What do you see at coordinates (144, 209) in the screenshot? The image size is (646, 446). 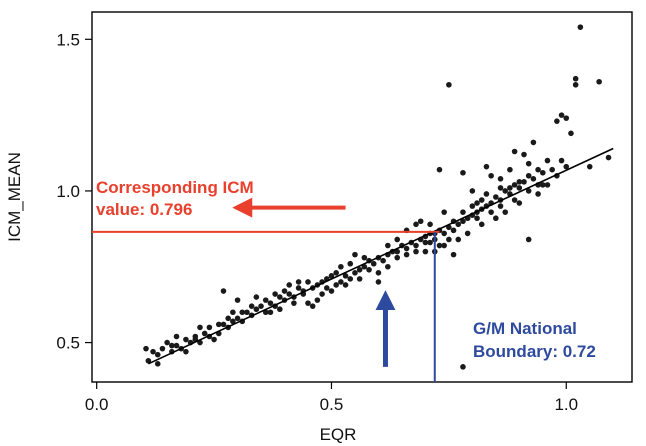 I see `icm-annotation-line-2: value: 0.796` at bounding box center [144, 209].